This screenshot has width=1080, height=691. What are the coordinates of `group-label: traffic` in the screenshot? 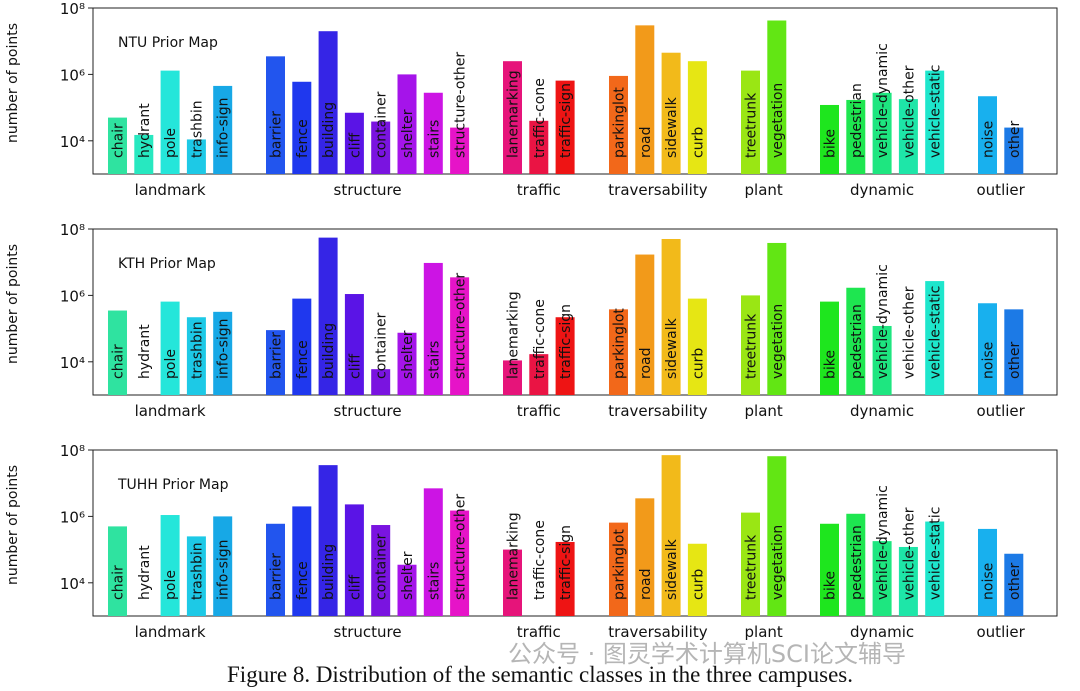 It's located at (539, 632).